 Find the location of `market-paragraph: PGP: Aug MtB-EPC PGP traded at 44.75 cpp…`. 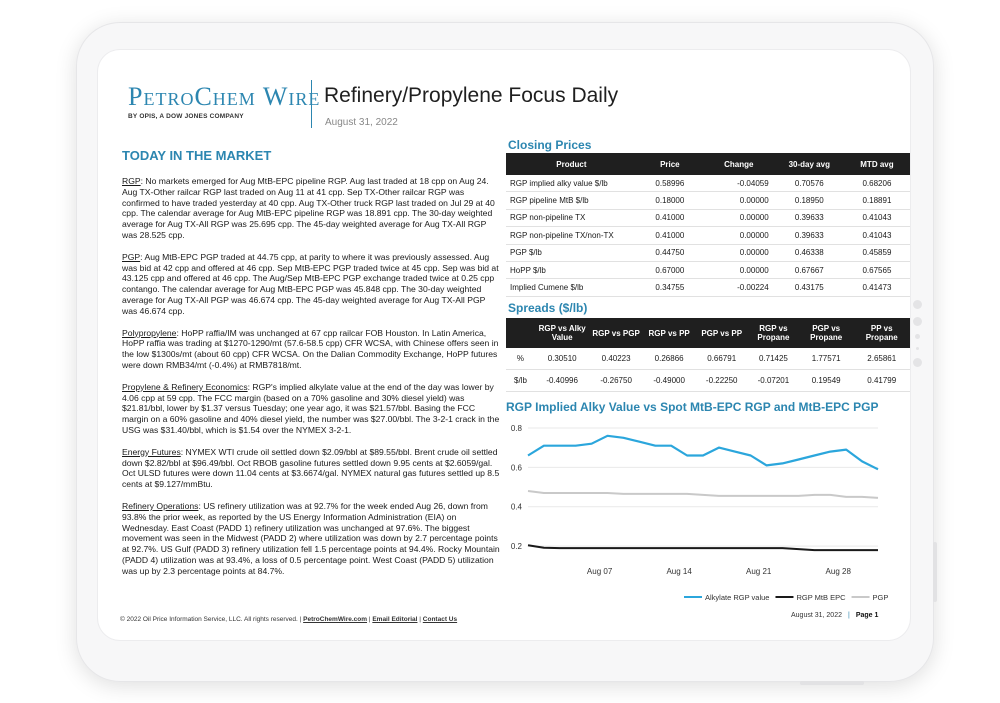

market-paragraph: PGP: Aug MtB-EPC PGP traded at 44.75 cpp… is located at coordinates (312, 284).